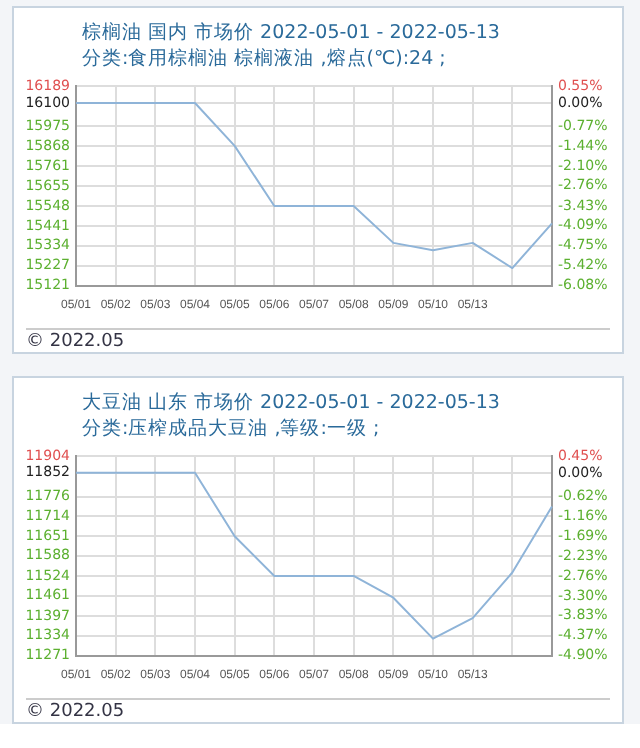 The image size is (640, 748). Describe the element at coordinates (292, 33) in the screenshot. I see `chart-title: 棕榈油 国内 市场价 2022-05-01 - 2022-05-13` at that location.